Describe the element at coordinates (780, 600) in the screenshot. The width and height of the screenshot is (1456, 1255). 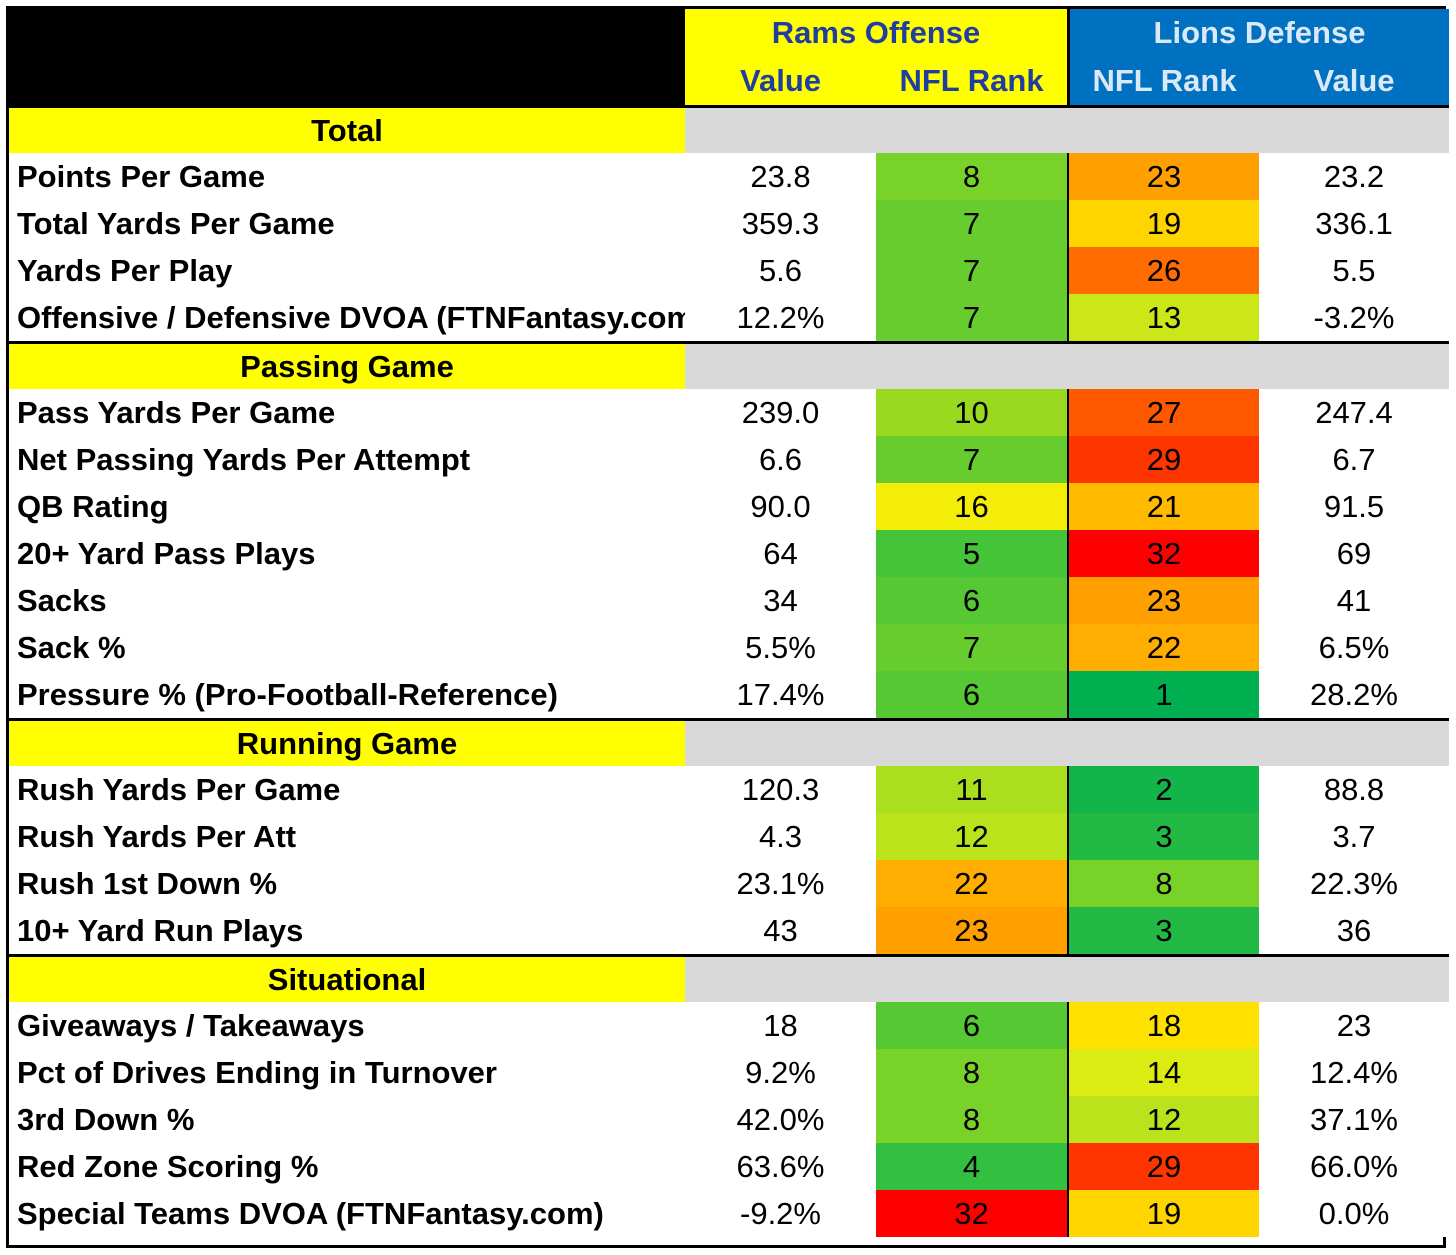
I see `offense-value: 34` at that location.